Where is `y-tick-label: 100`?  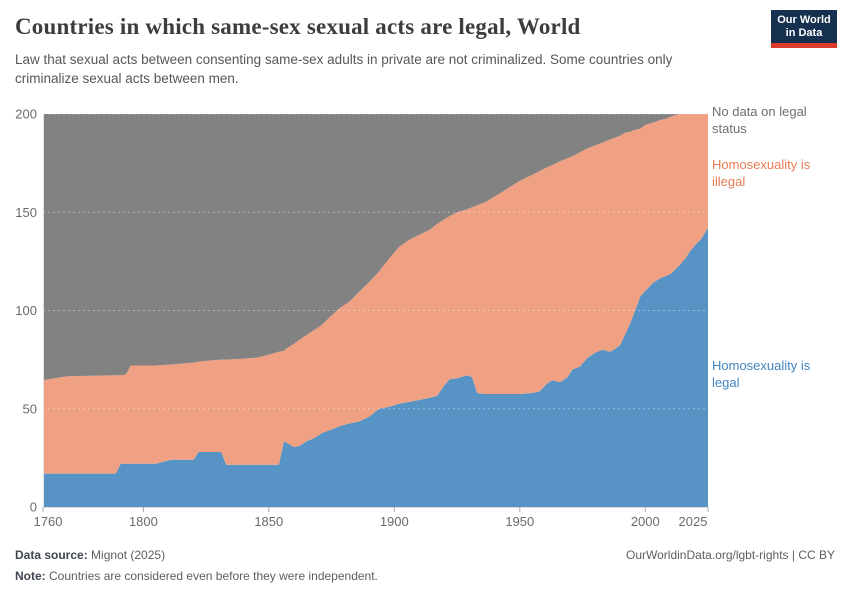
y-tick-label: 100 is located at coordinates (26, 310).